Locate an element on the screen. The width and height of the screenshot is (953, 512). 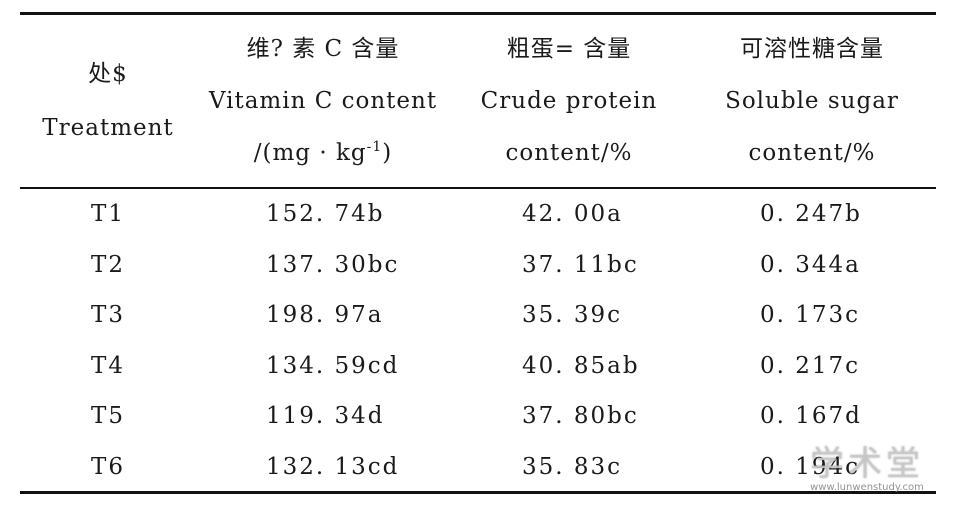
cell-crude-protein: 40. 85ab is located at coordinates (581, 365).